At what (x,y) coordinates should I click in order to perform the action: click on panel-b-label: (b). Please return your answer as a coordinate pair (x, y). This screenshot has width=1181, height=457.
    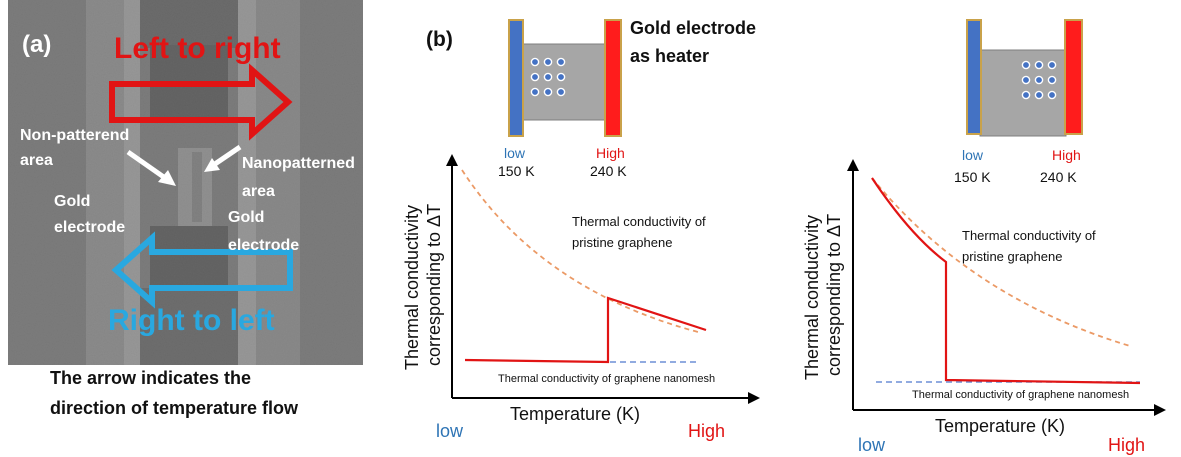
    Looking at the image, I should click on (439, 39).